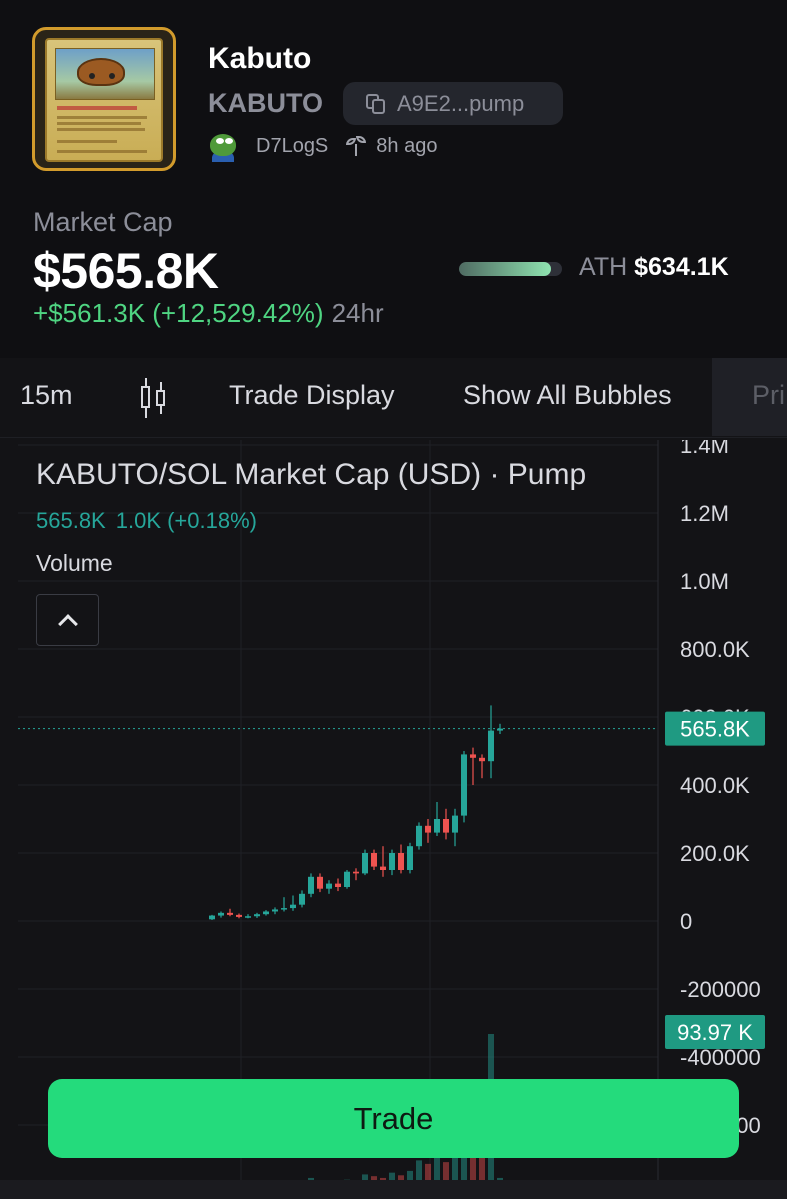 This screenshot has width=787, height=1199. I want to click on toolbar-cut-label: Pri, so click(768, 395).